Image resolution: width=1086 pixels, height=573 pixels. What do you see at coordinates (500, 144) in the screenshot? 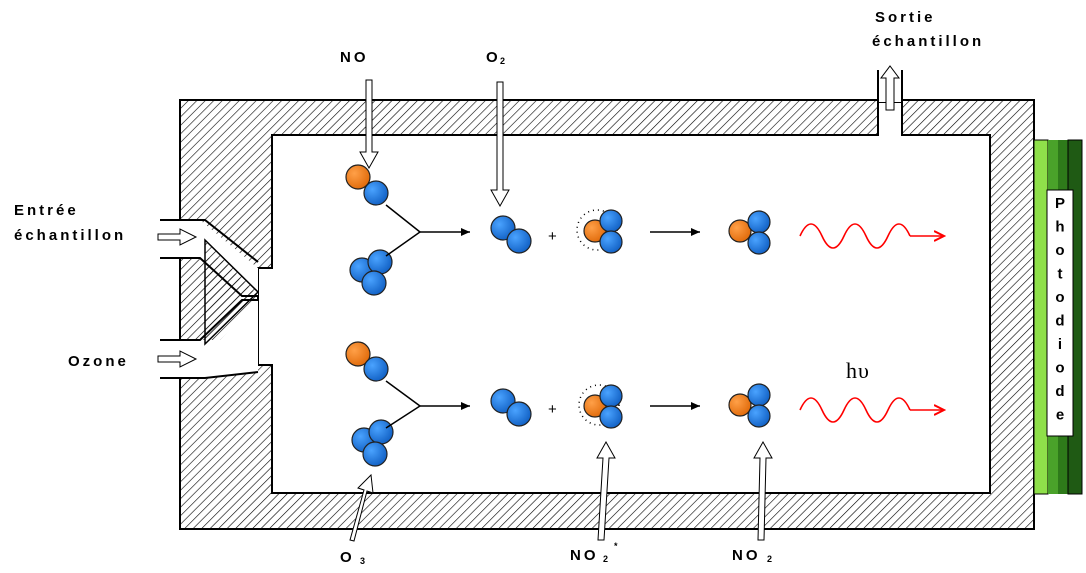
I see `o2-feed-arrow` at bounding box center [500, 144].